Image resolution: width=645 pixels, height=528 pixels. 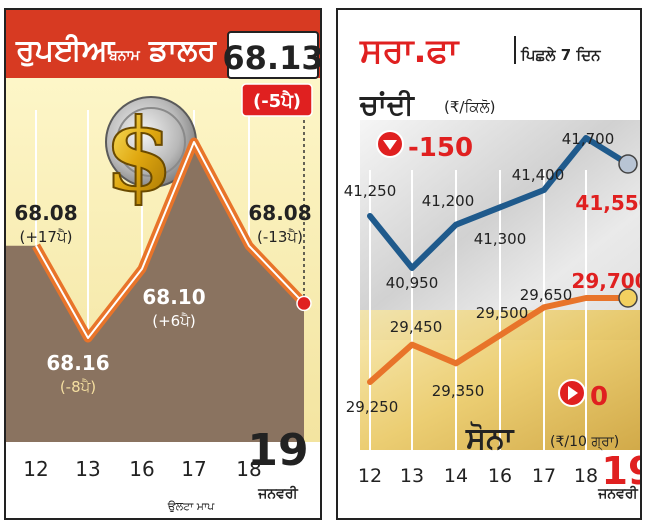 What do you see at coordinates (372, 407) in the screenshot?
I see `gold-value-label: 29,250` at bounding box center [372, 407].